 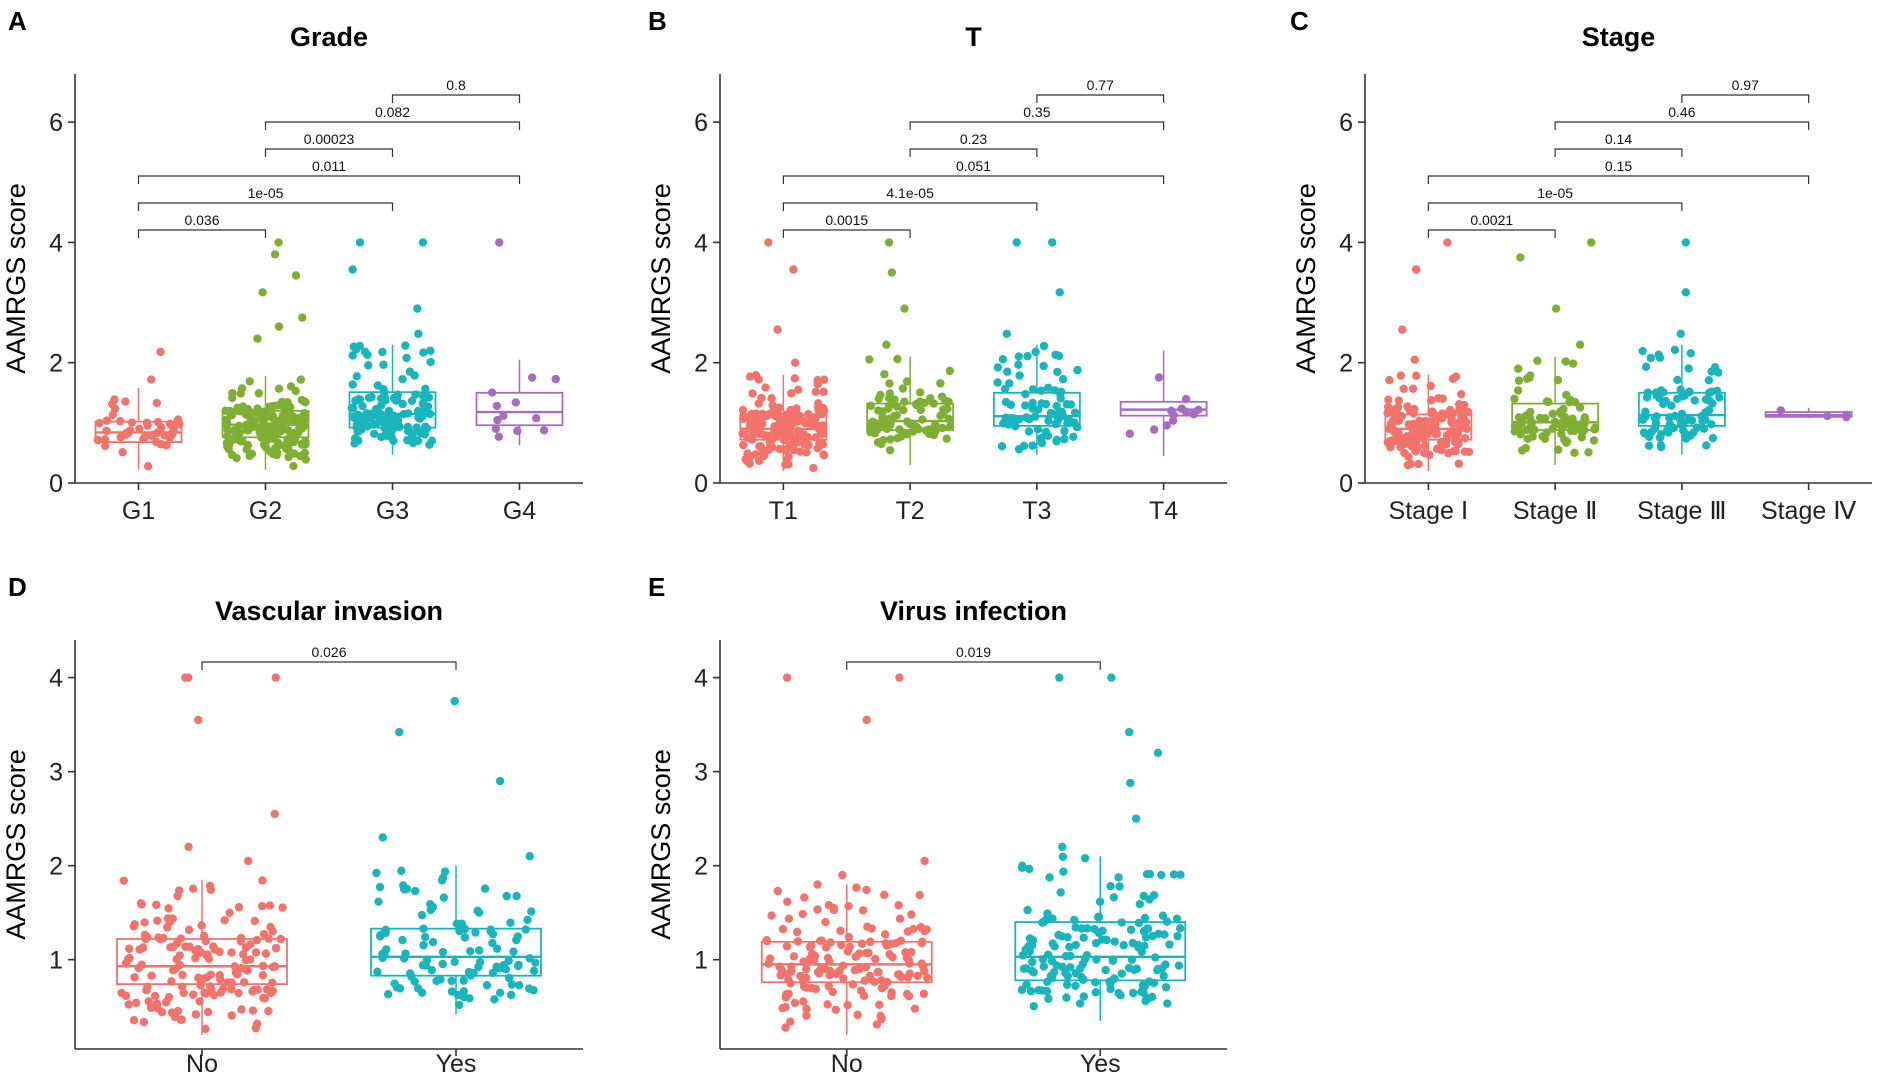 What do you see at coordinates (1618, 171) in the screenshot?
I see `comparison-bracket: 0.15` at bounding box center [1618, 171].